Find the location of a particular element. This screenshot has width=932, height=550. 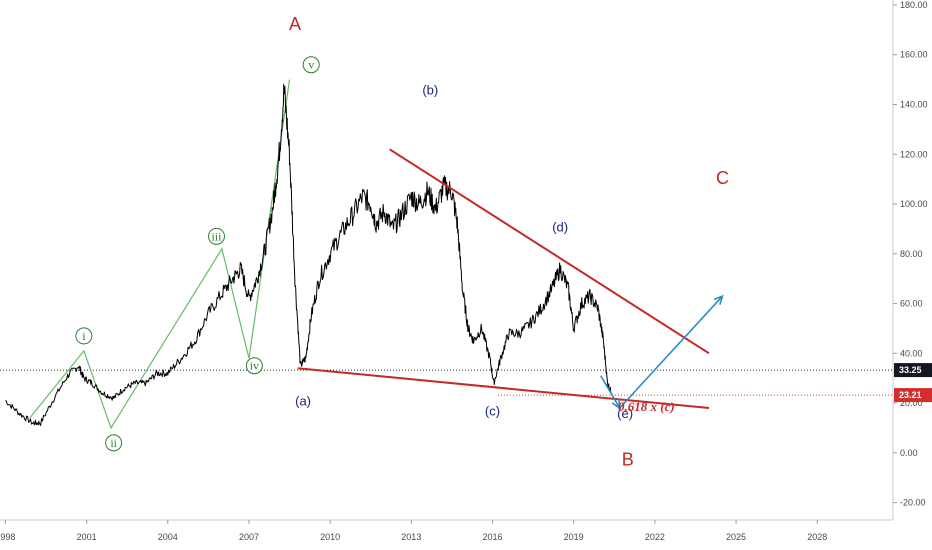

wave-label-d: (d) is located at coordinates (560, 226).